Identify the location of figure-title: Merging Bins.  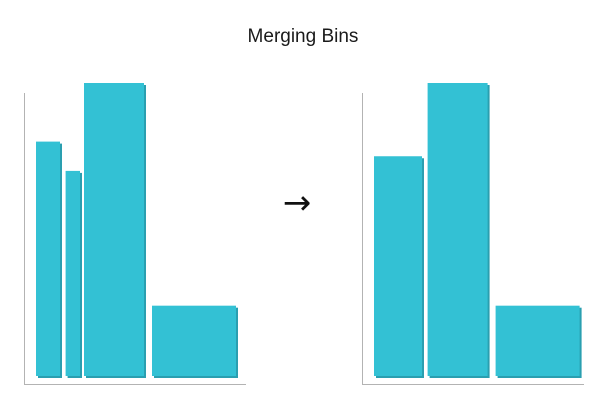
(303, 36).